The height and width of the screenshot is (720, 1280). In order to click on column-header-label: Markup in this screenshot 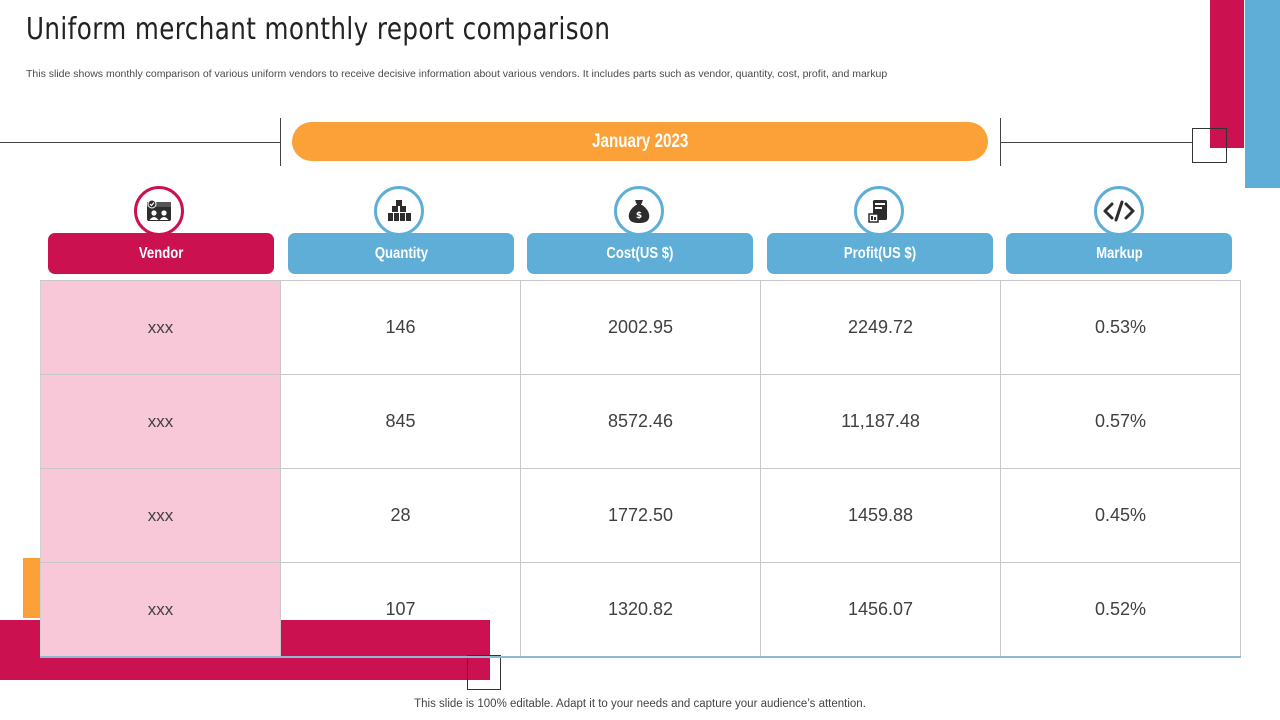, I will do `click(1119, 253)`.